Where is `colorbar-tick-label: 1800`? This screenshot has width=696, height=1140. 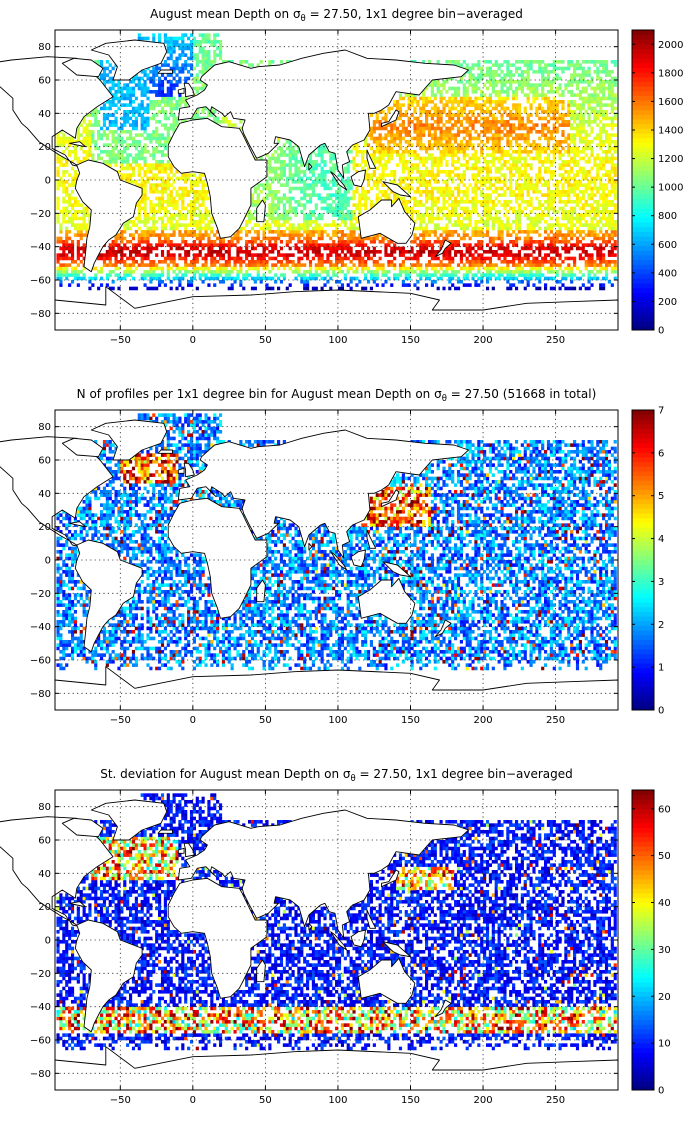 colorbar-tick-label: 1800 is located at coordinates (670, 73).